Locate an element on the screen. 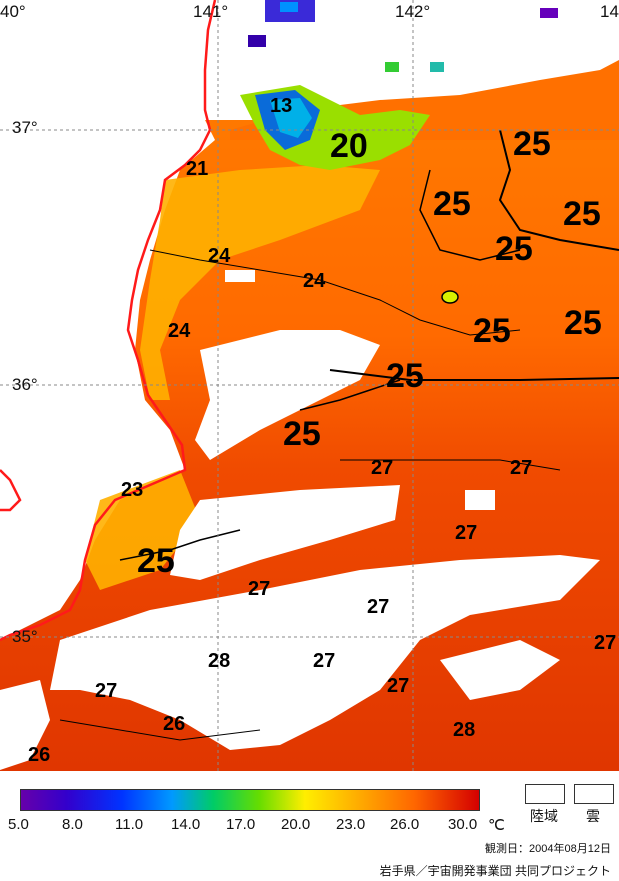 Image resolution: width=619 pixels, height=881 pixels. coastal-cool-band is located at coordinates (260, 282).